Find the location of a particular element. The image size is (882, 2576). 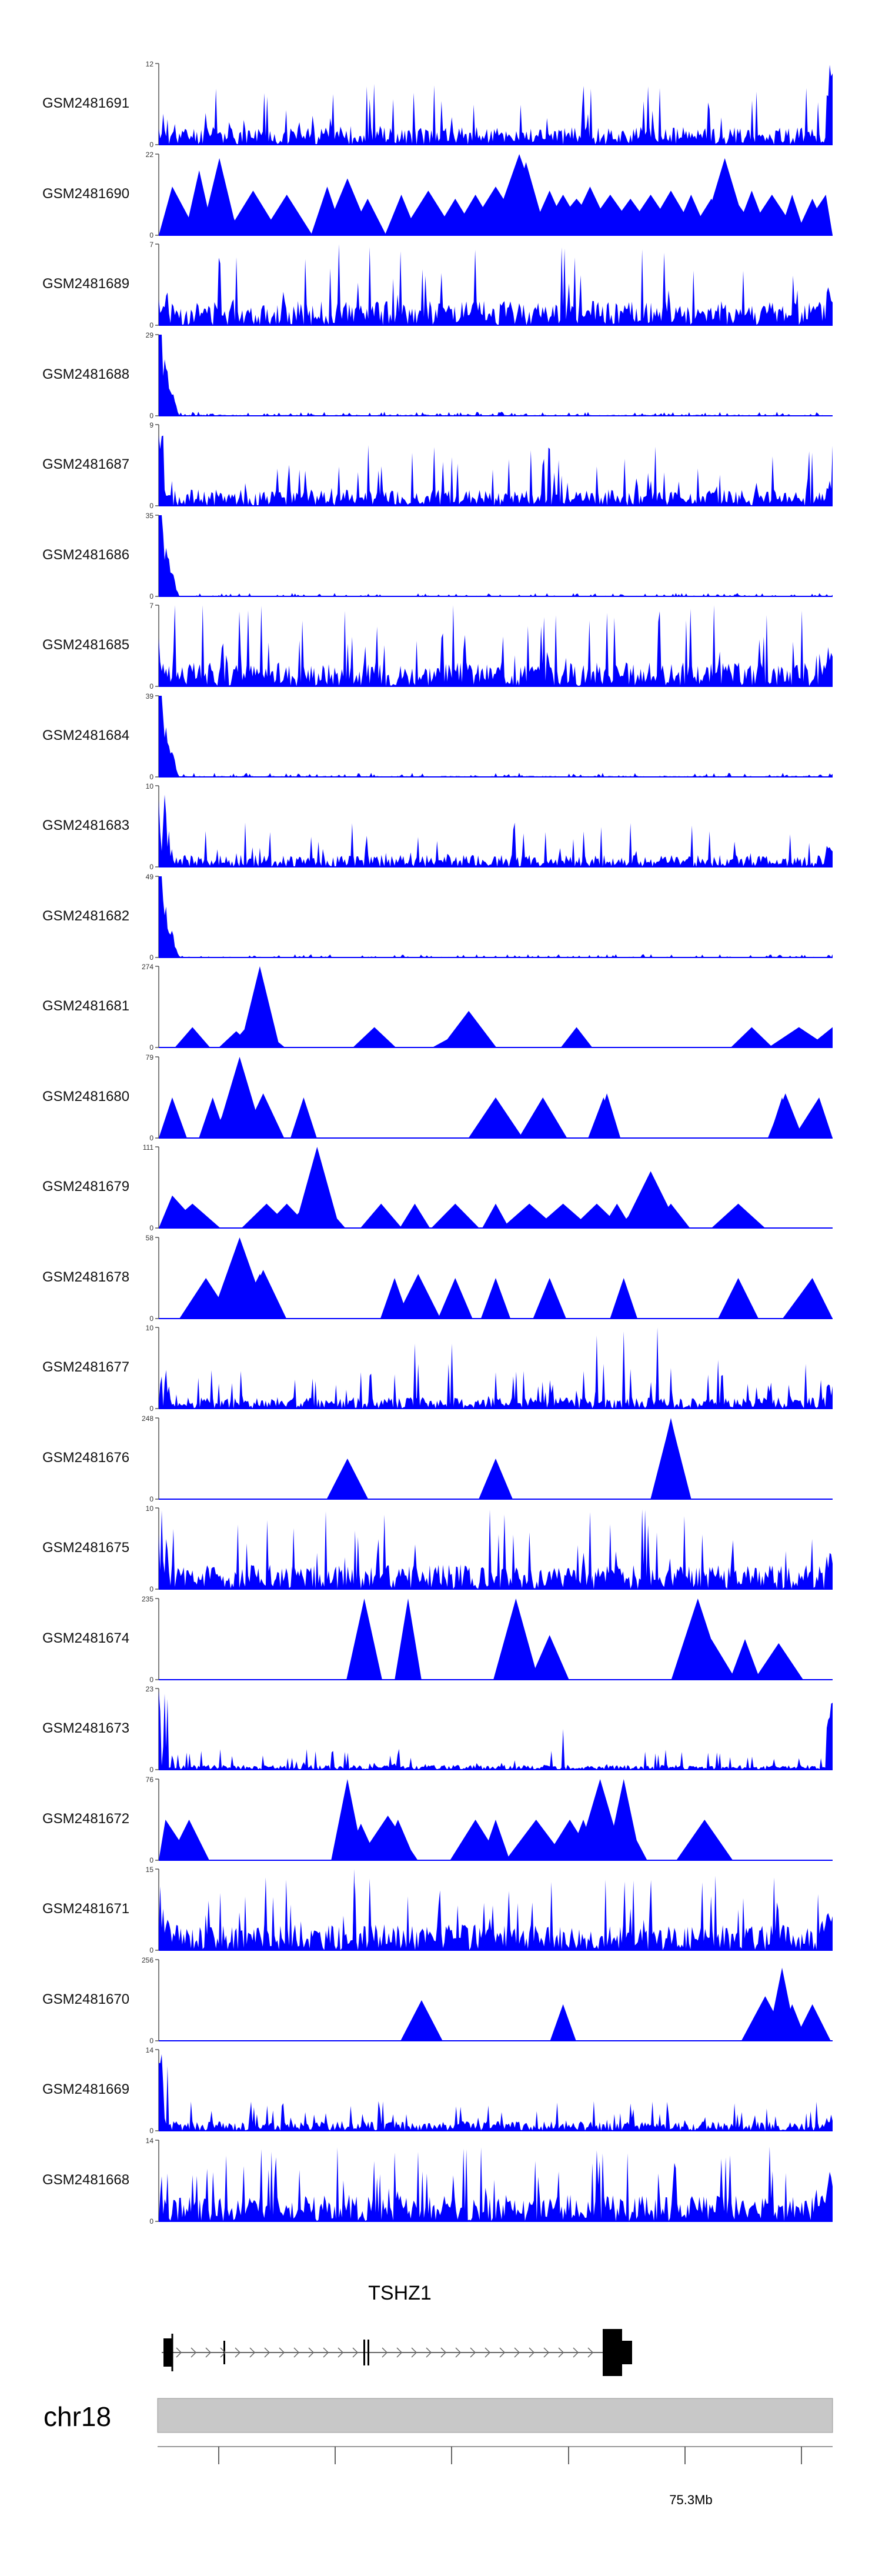

track-plot: 10 0 is located at coordinates (489, 1548).